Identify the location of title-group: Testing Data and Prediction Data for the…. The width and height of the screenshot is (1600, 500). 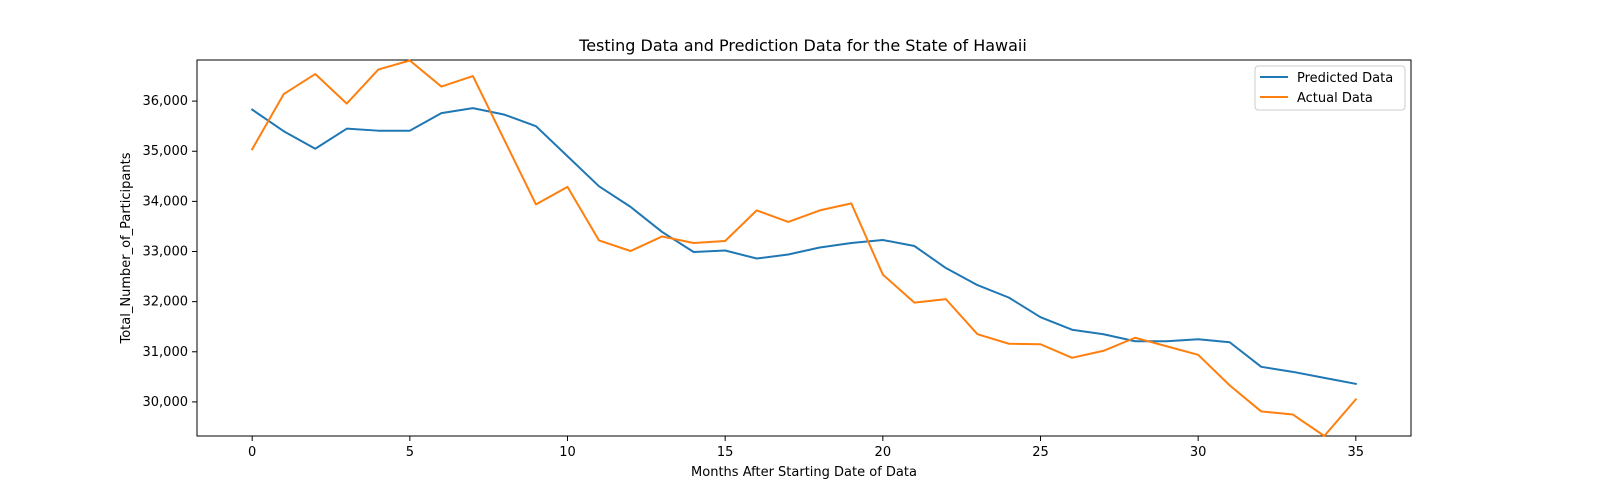
(802, 45).